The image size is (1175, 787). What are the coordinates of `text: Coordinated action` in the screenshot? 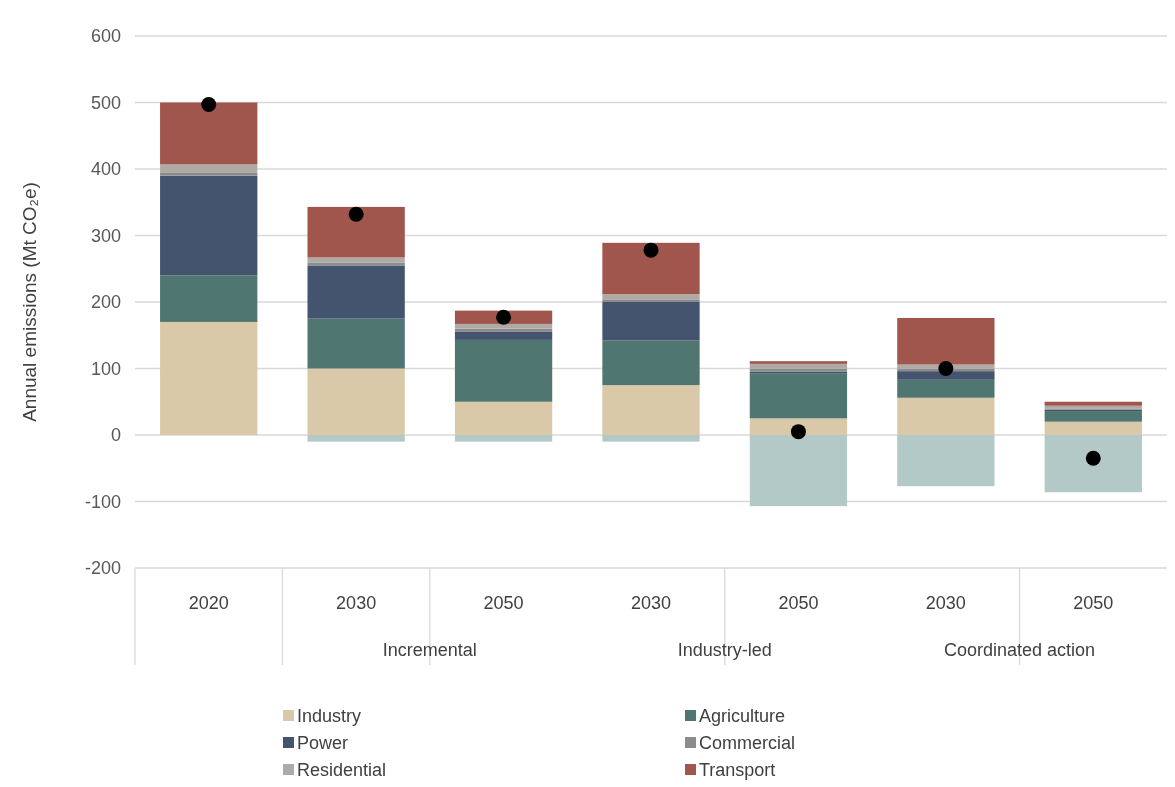 It's located at (1020, 650).